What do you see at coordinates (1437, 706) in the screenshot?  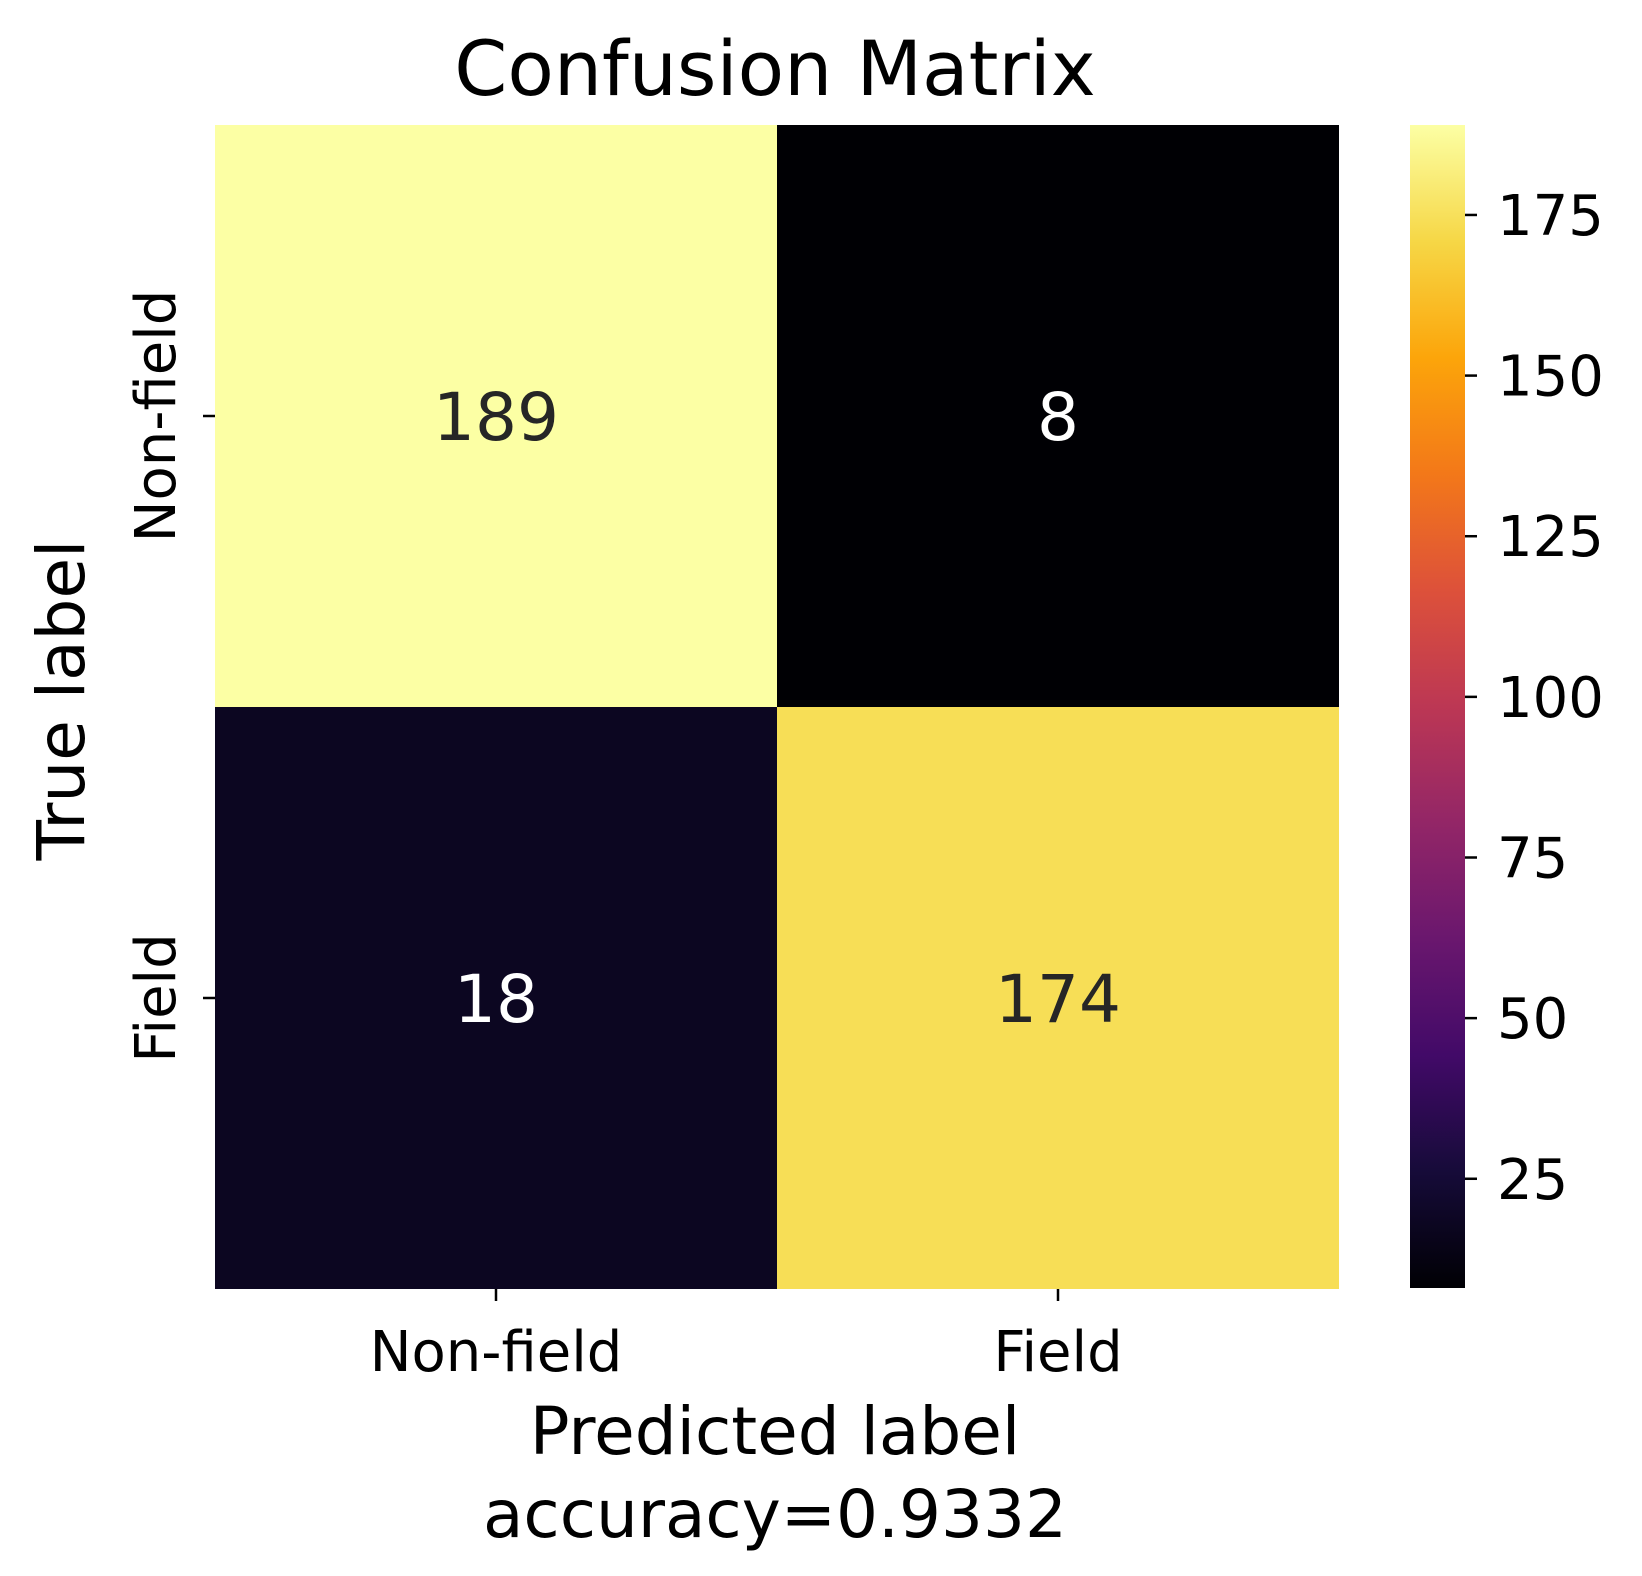 I see `colorbar` at bounding box center [1437, 706].